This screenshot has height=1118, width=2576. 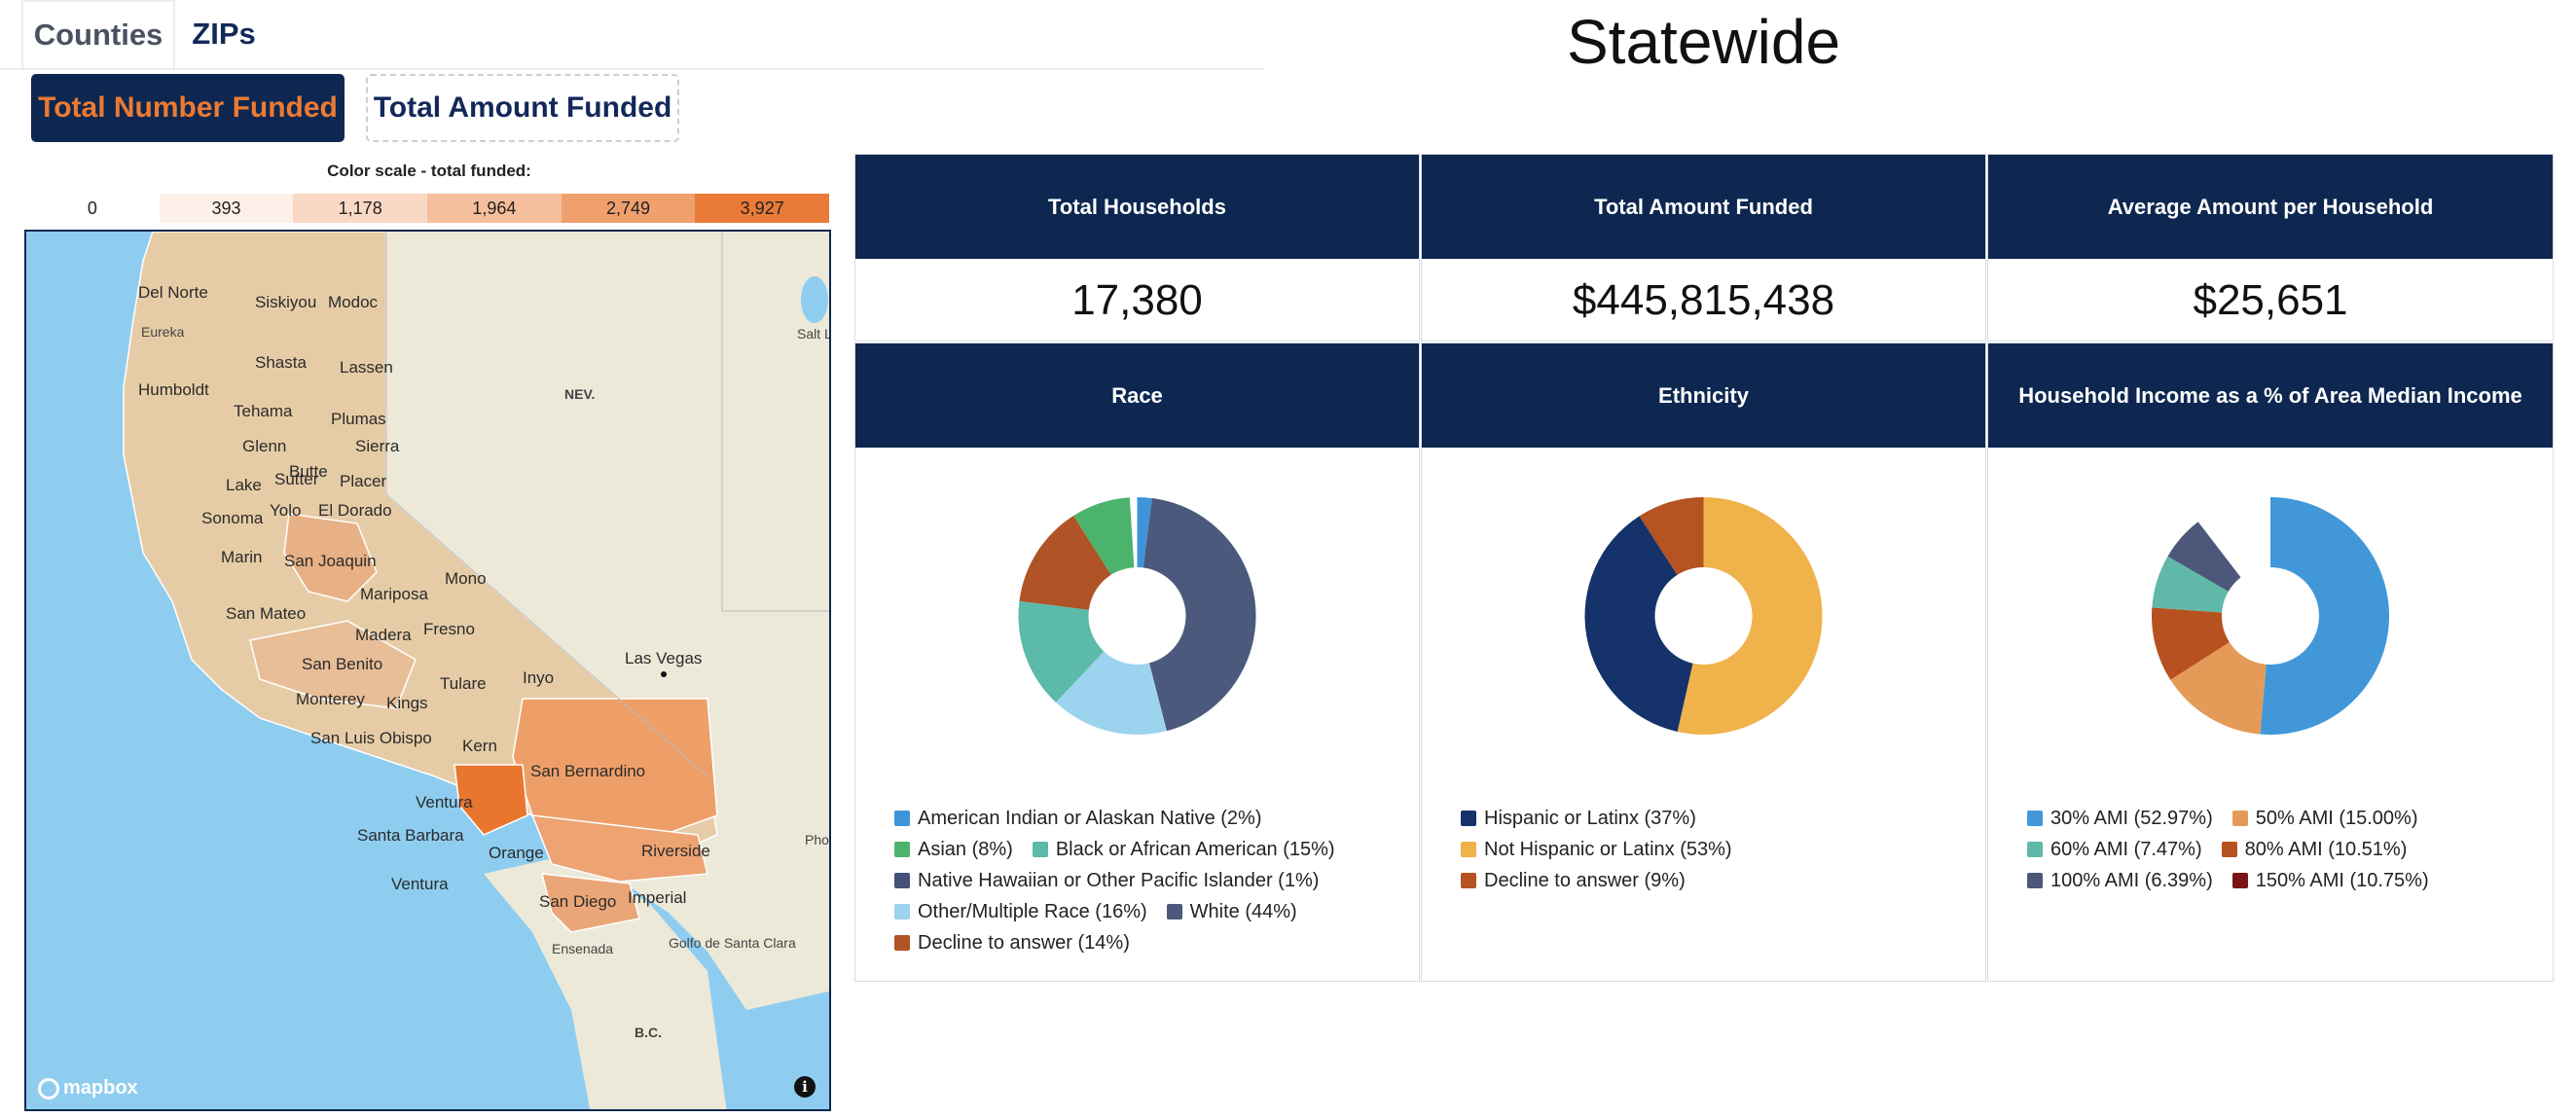 What do you see at coordinates (657, 898) in the screenshot?
I see `map-label: Imperial` at bounding box center [657, 898].